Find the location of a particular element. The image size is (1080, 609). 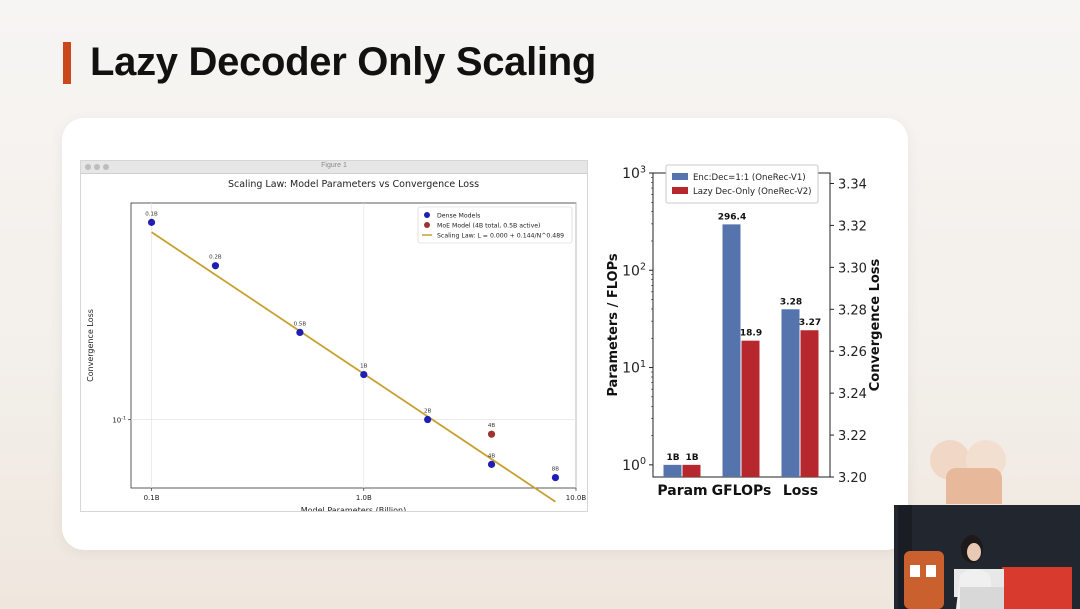

right-y-tick-label: 3.30 is located at coordinates (852, 268).